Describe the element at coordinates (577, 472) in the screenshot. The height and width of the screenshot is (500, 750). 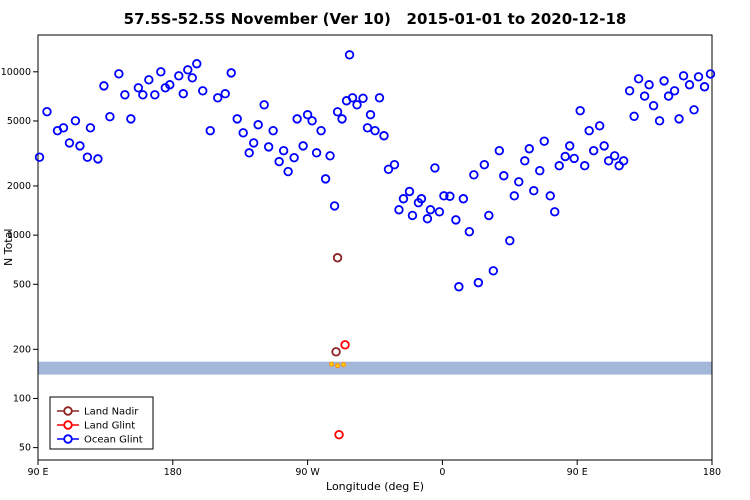
I see `x-tick-label: 90 E` at that location.